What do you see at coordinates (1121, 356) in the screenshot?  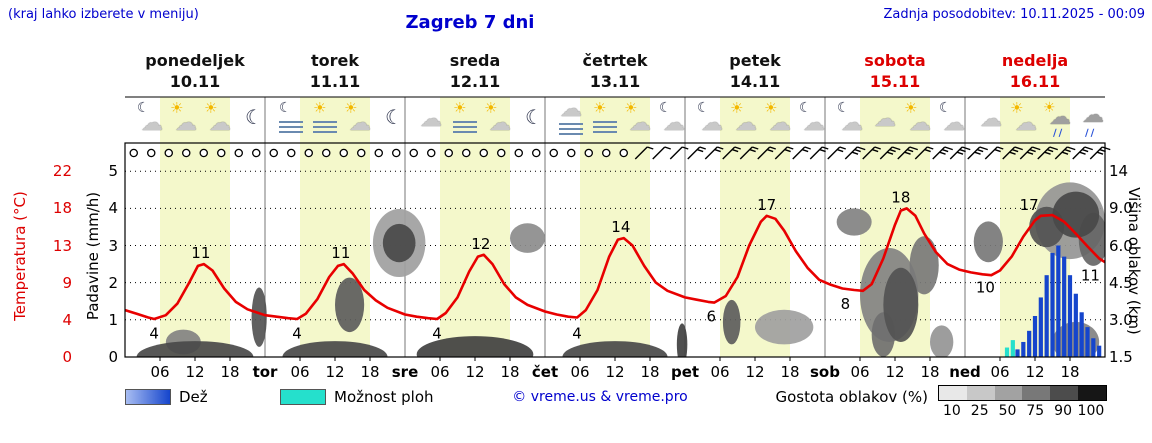 I see `axis-tick: 1.5` at bounding box center [1121, 356].